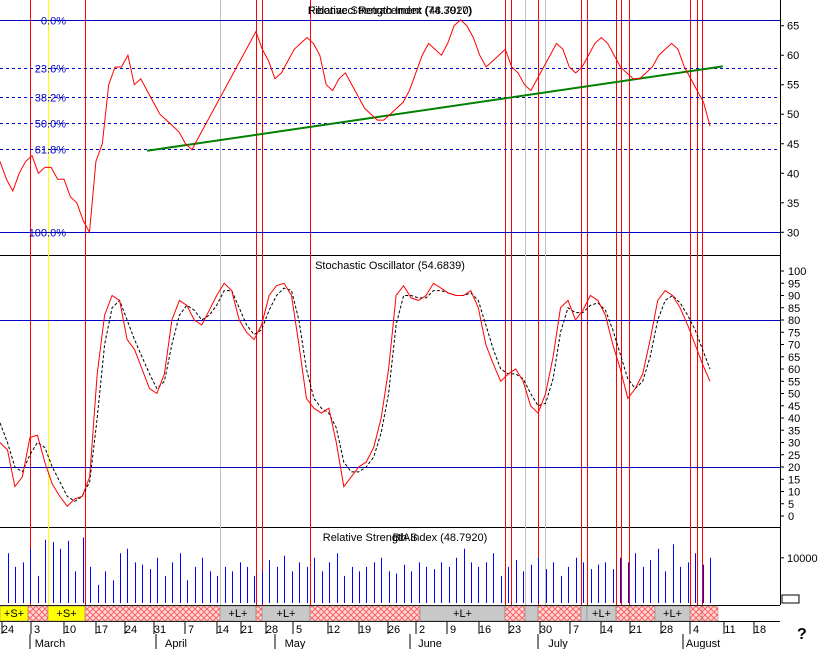 The image size is (828, 649). I want to click on y-tick-label: 5, so click(791, 505).